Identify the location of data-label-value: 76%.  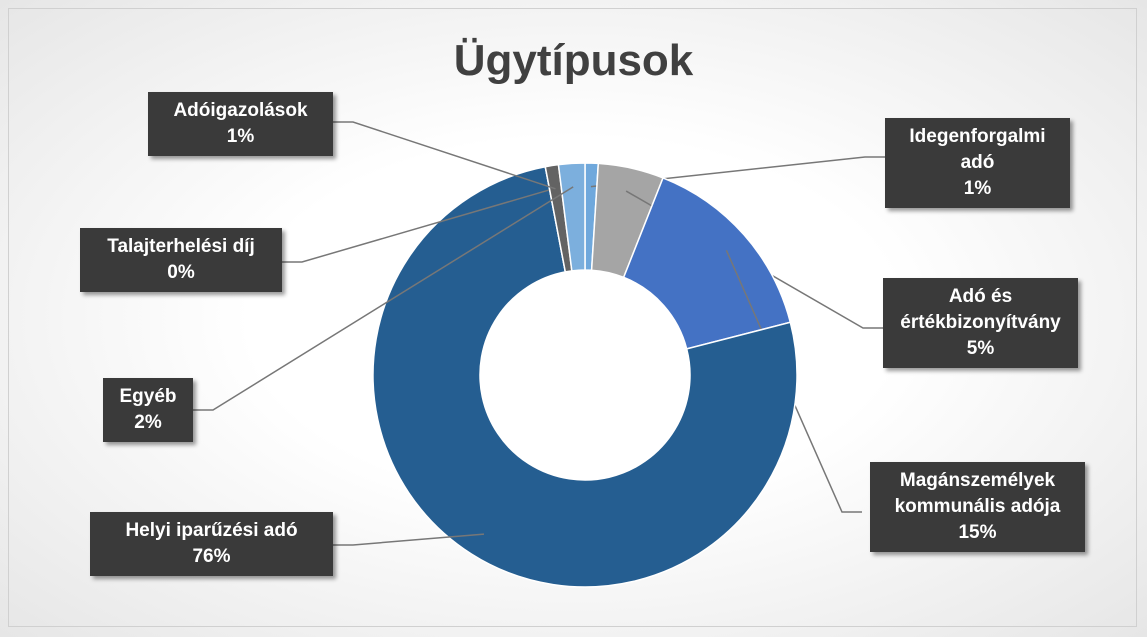
(211, 556).